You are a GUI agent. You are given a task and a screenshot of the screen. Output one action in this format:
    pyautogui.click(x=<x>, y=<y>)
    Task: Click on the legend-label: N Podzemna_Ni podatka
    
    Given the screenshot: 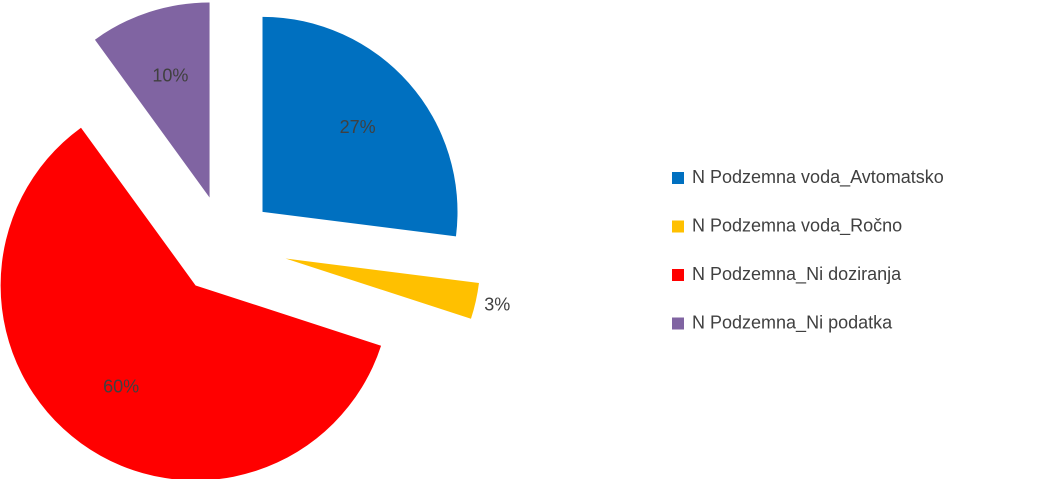 What is the action you would take?
    pyautogui.click(x=792, y=322)
    